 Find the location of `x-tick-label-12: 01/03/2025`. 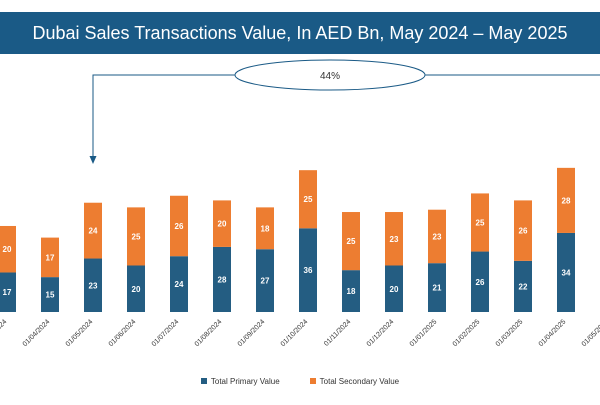

x-tick-label-12: 01/03/2025 is located at coordinates (510, 333).